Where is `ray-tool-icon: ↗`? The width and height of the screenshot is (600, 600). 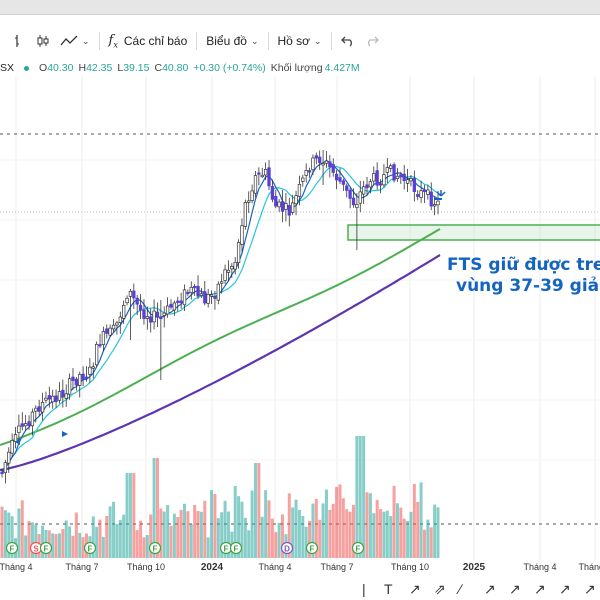
ray-tool-icon: ↗ is located at coordinates (515, 589).